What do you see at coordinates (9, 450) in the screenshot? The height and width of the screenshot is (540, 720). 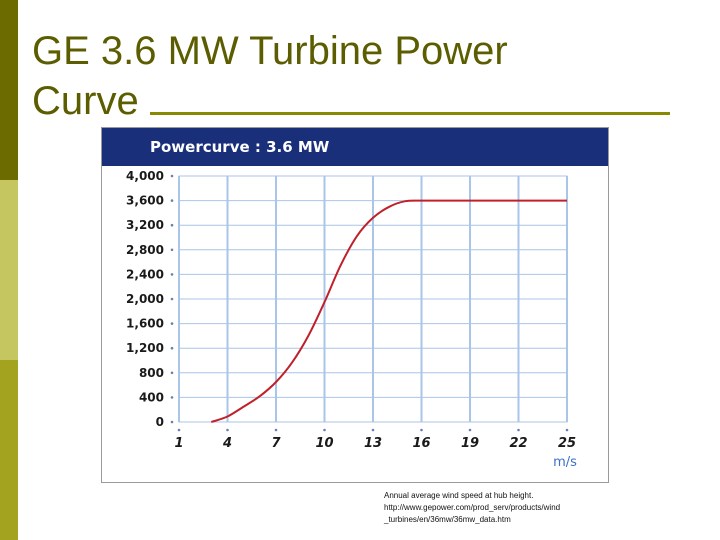 I see `side-strip-olive` at bounding box center [9, 450].